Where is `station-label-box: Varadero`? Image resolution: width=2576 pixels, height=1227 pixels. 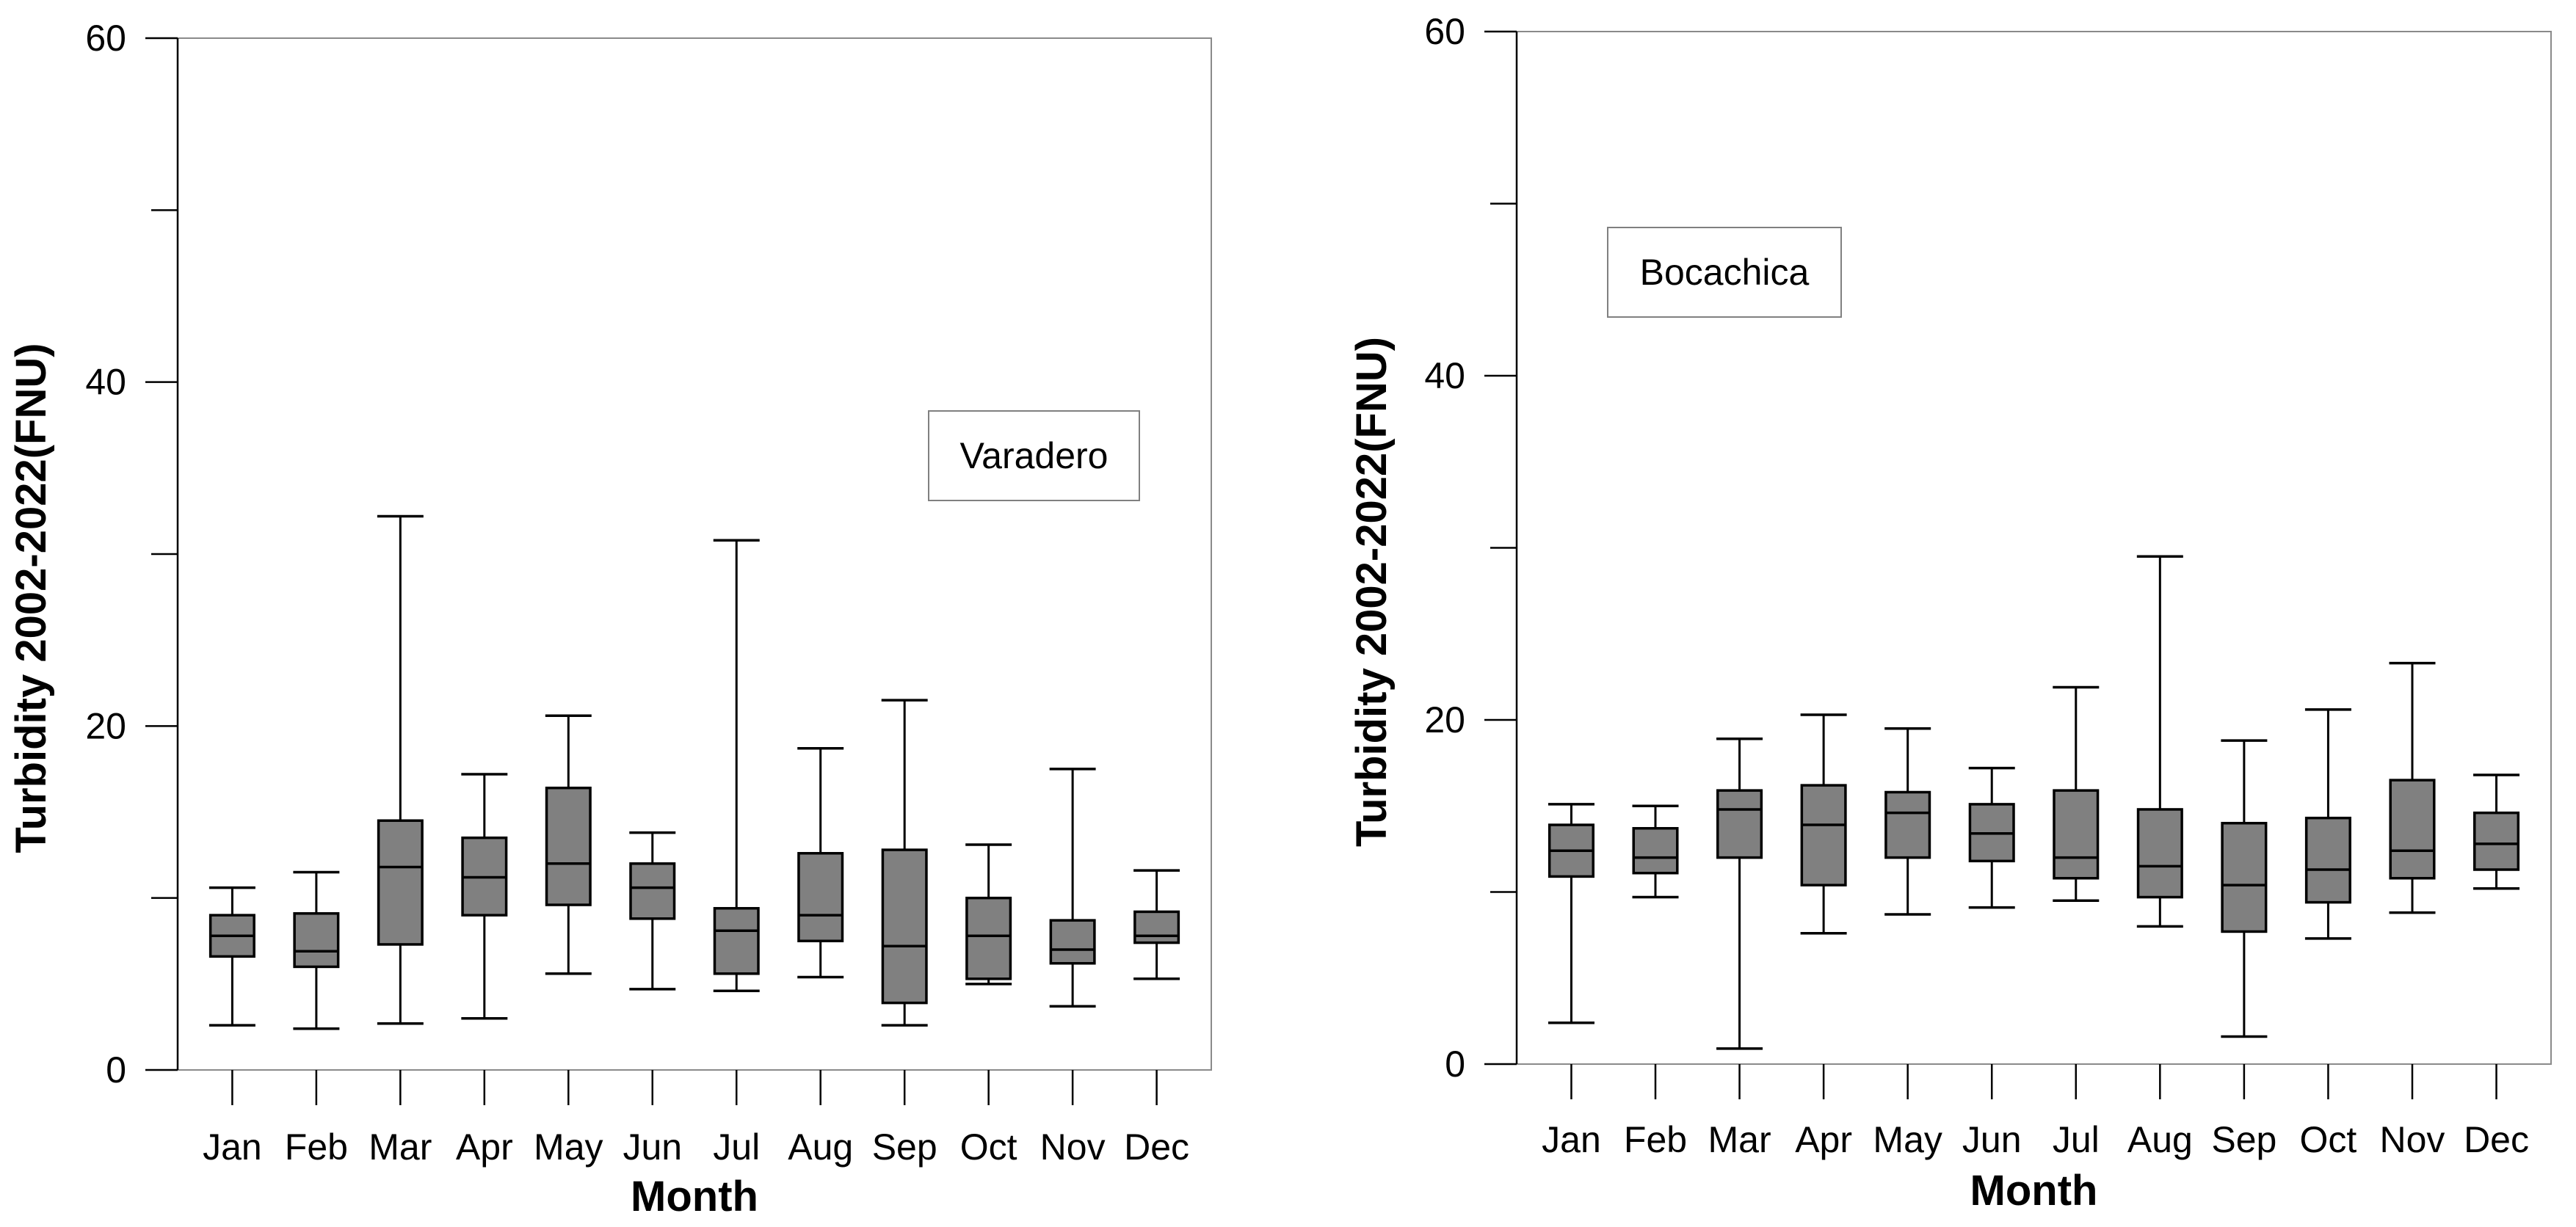 station-label-box: Varadero is located at coordinates (1034, 455).